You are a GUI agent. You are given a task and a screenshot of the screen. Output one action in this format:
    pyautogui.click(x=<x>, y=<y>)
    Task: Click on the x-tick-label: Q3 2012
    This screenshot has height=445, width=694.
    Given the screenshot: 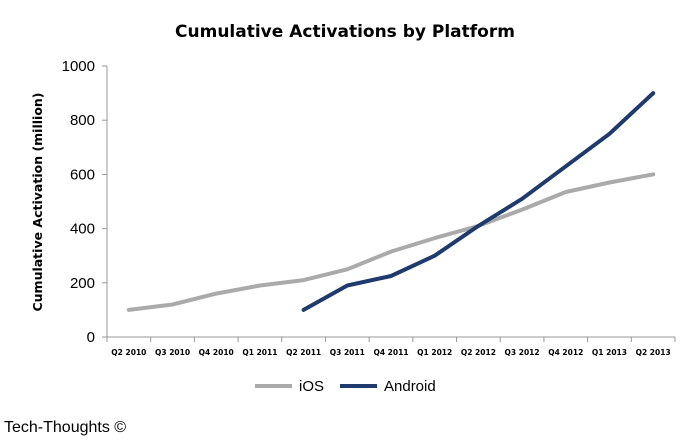 What is the action you would take?
    pyautogui.click(x=522, y=352)
    